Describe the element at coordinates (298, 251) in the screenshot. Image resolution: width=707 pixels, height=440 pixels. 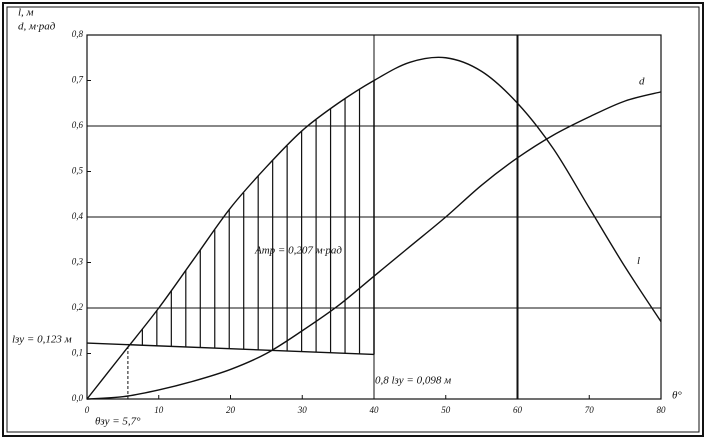
I see `annotation: Aтр = 0,207 м·рад` at that location.